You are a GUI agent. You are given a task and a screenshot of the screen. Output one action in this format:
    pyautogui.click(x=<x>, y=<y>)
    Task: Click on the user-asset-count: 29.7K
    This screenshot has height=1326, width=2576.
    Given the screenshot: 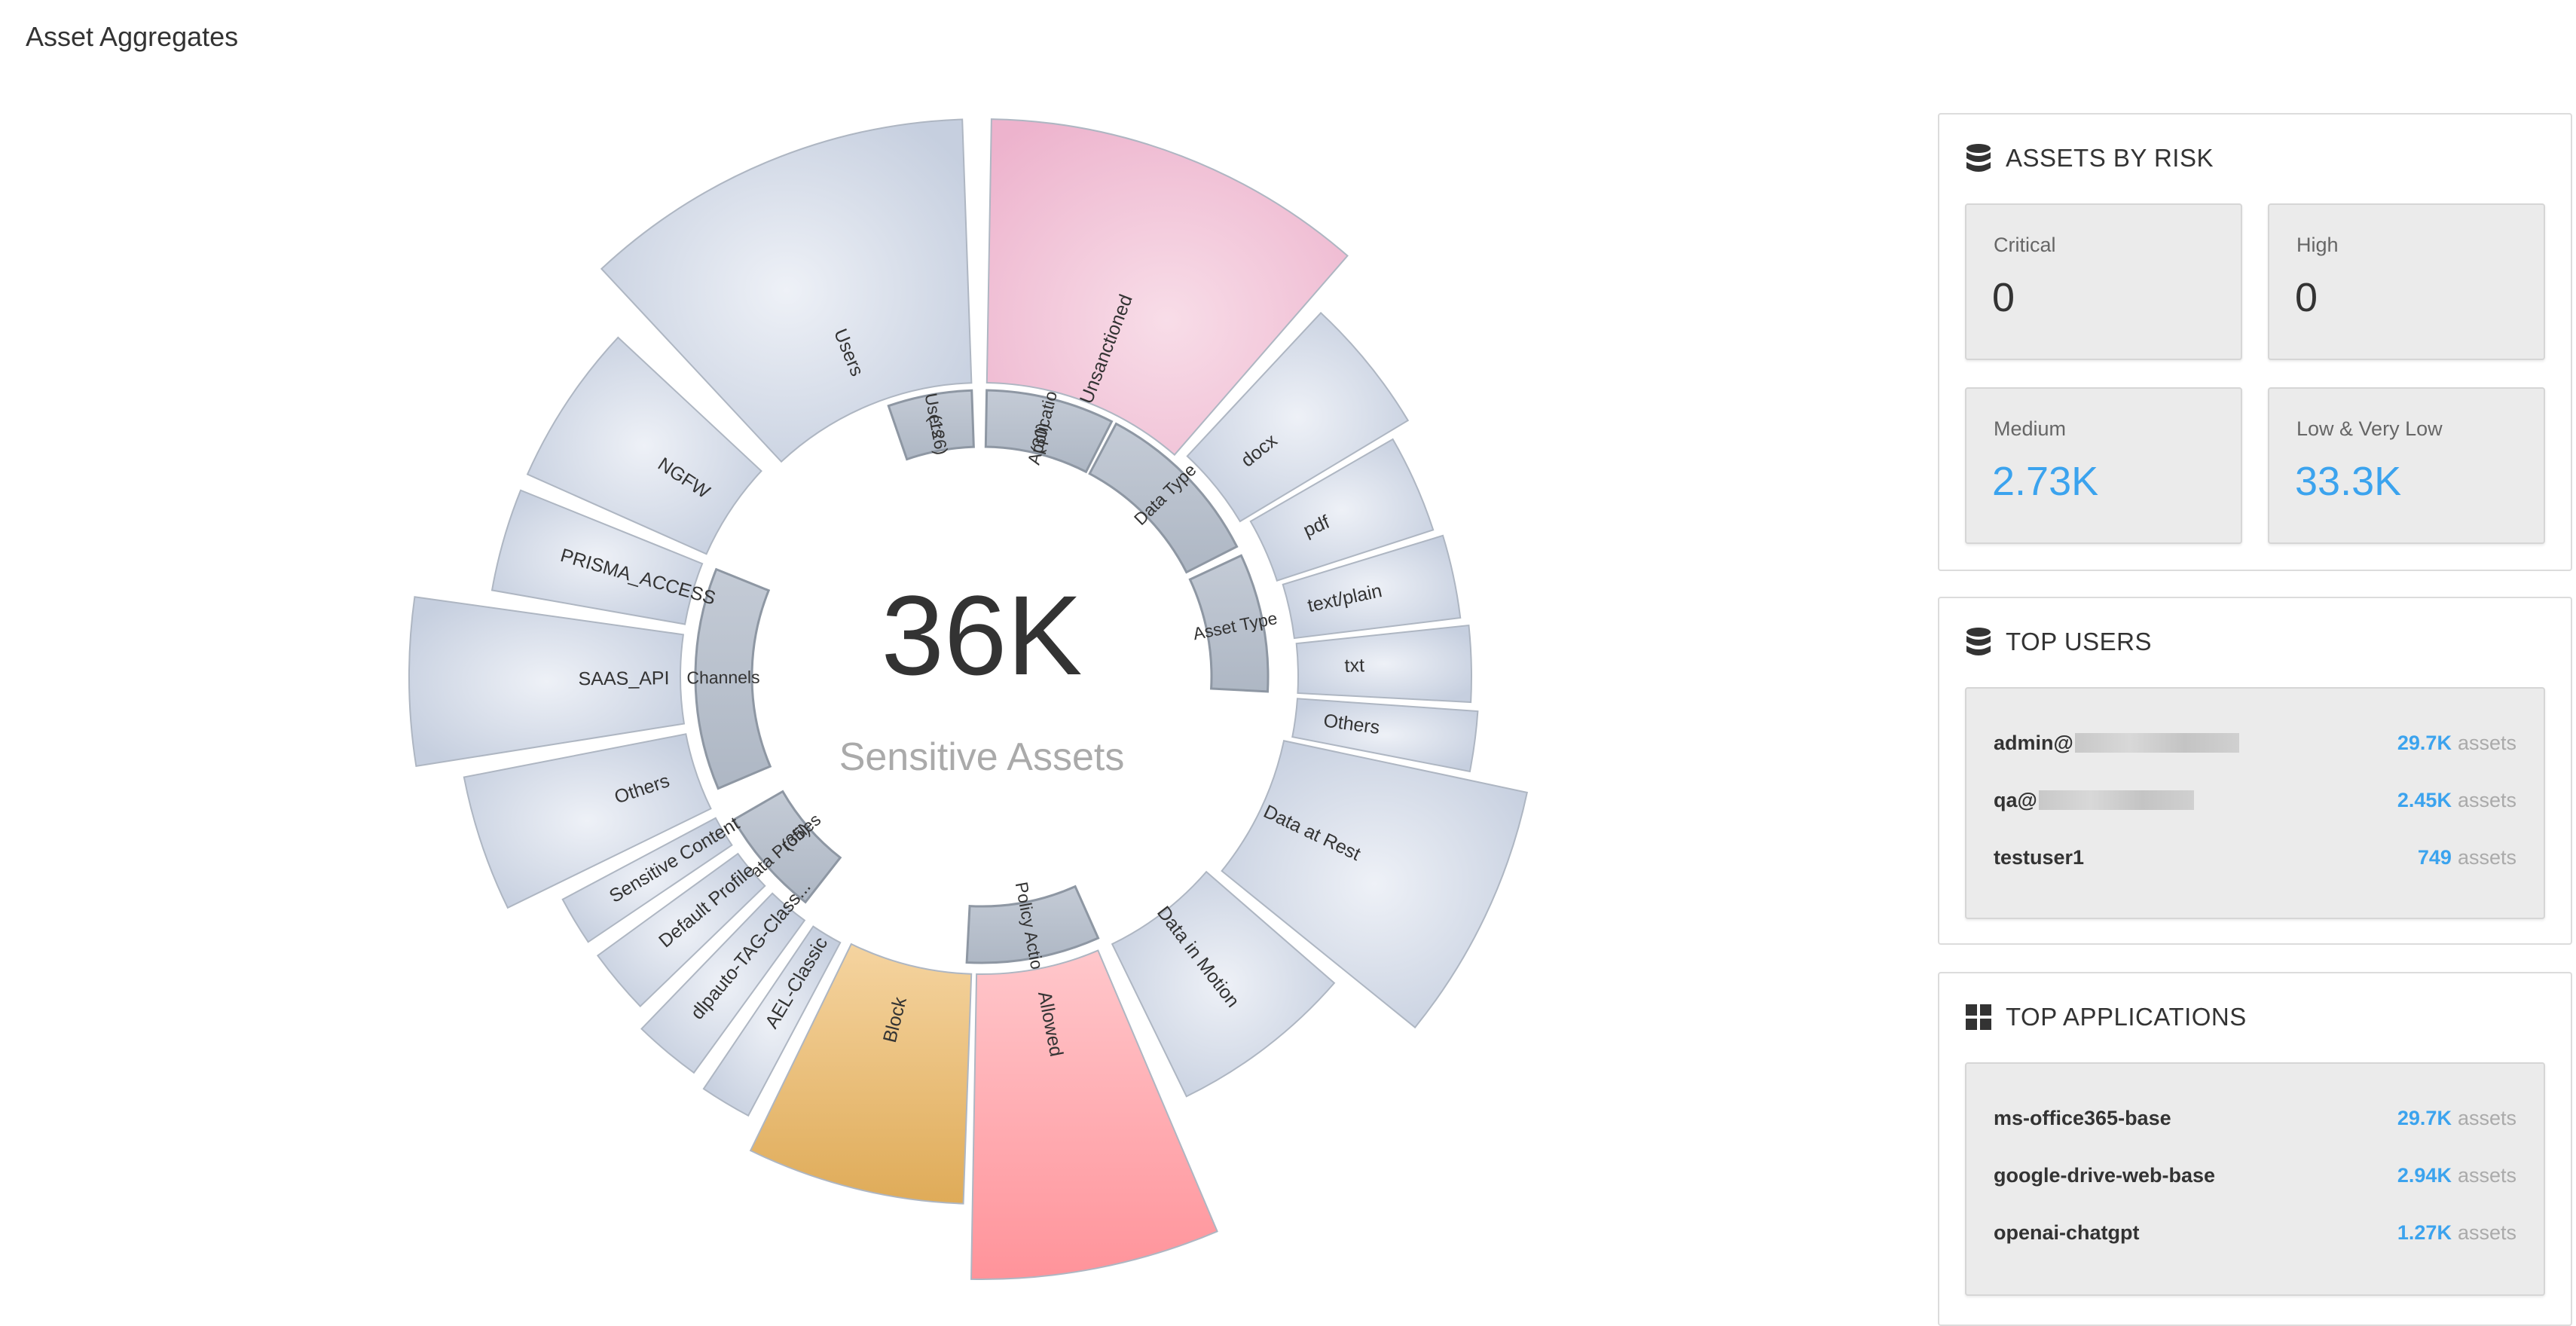 What is the action you would take?
    pyautogui.click(x=2424, y=742)
    